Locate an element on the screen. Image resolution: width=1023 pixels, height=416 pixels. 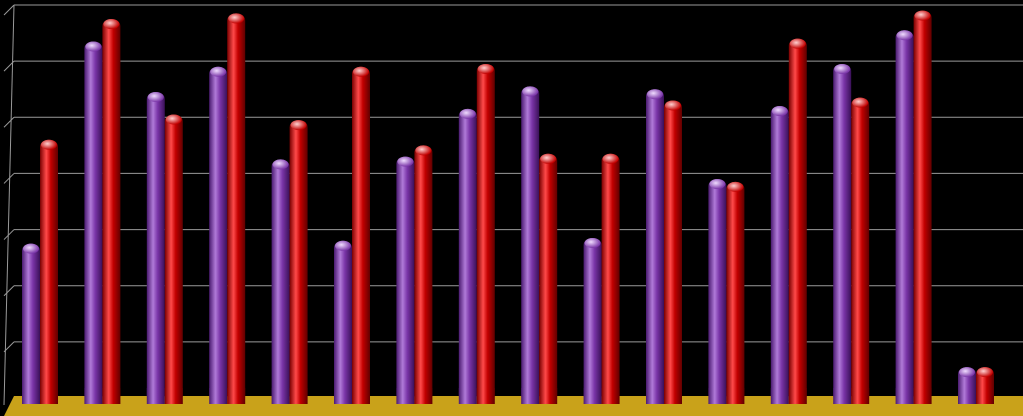
left-axis-line is located at coordinates (9, 205).